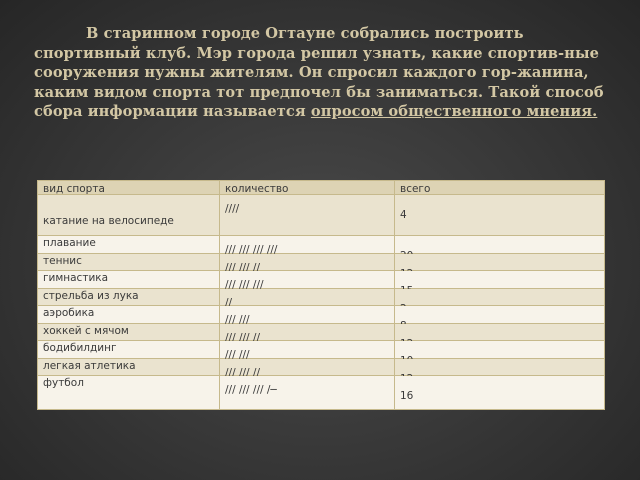 The height and width of the screenshot is (480, 640). Describe the element at coordinates (128, 332) in the screenshot. I see `sport-cell: хоккей с мячом` at that location.